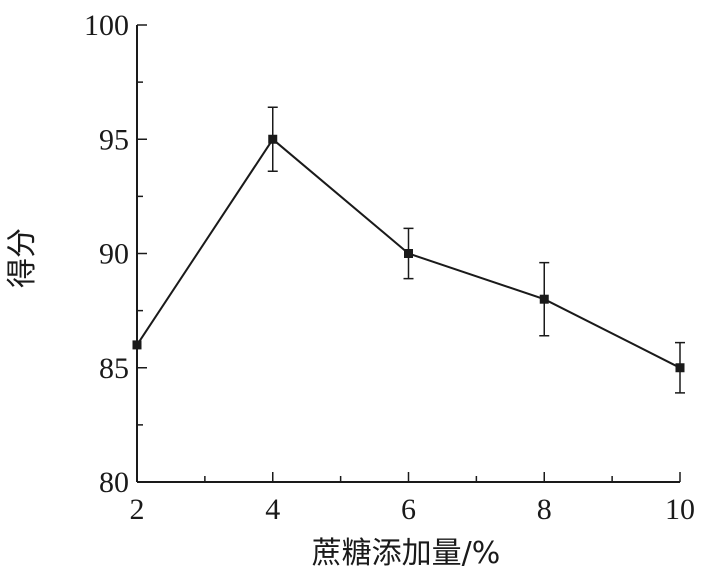  I want to click on x-tick-label: 4, so click(272, 509).